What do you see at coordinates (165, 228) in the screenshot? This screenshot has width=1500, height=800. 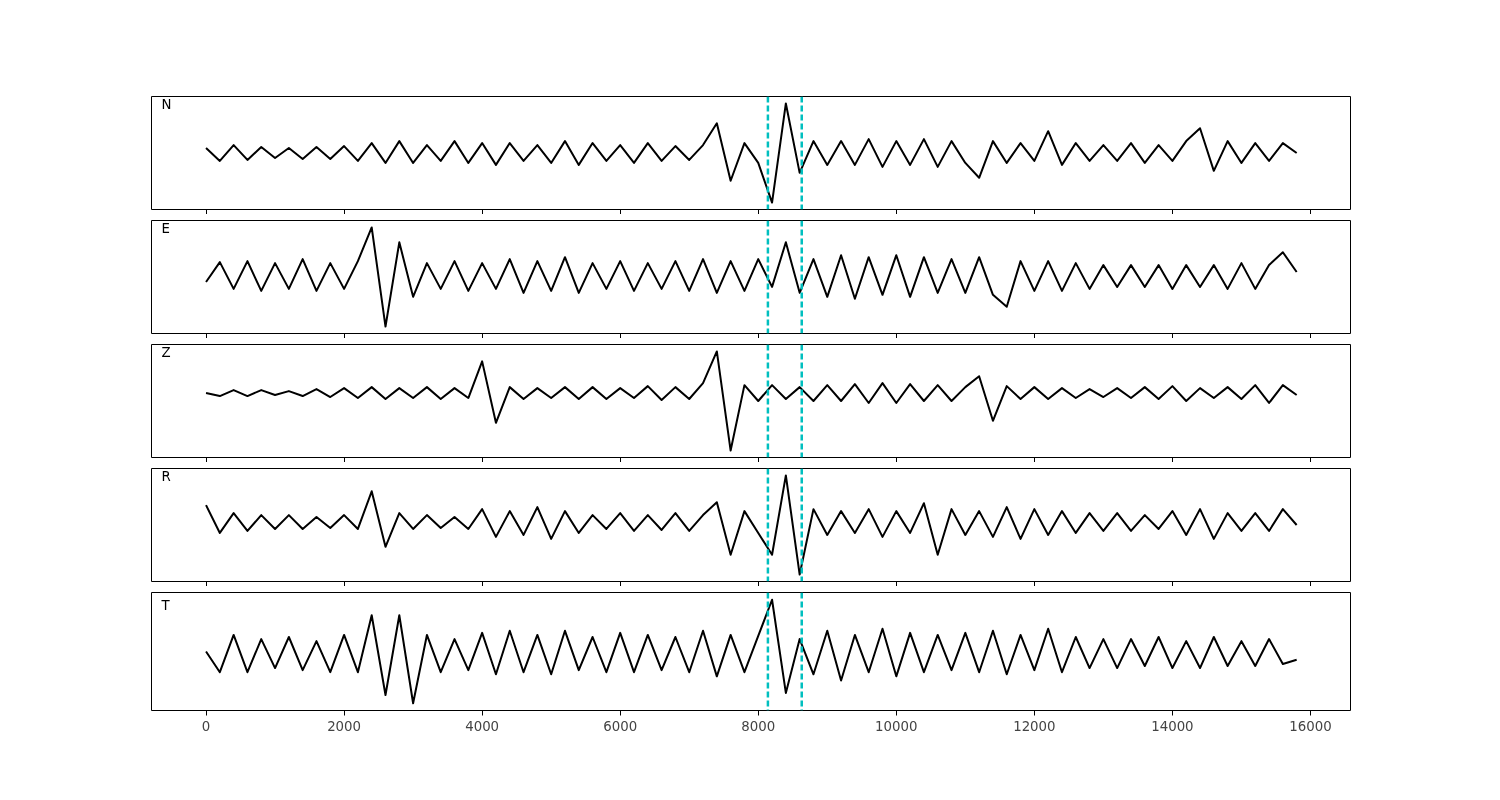 I see `annotation: E` at bounding box center [165, 228].